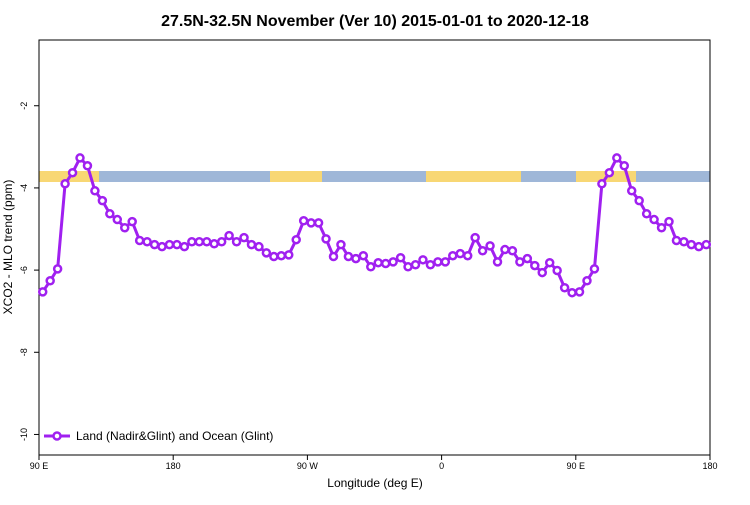  What do you see at coordinates (441, 466) in the screenshot?
I see `x-tick-label: 0` at bounding box center [441, 466].